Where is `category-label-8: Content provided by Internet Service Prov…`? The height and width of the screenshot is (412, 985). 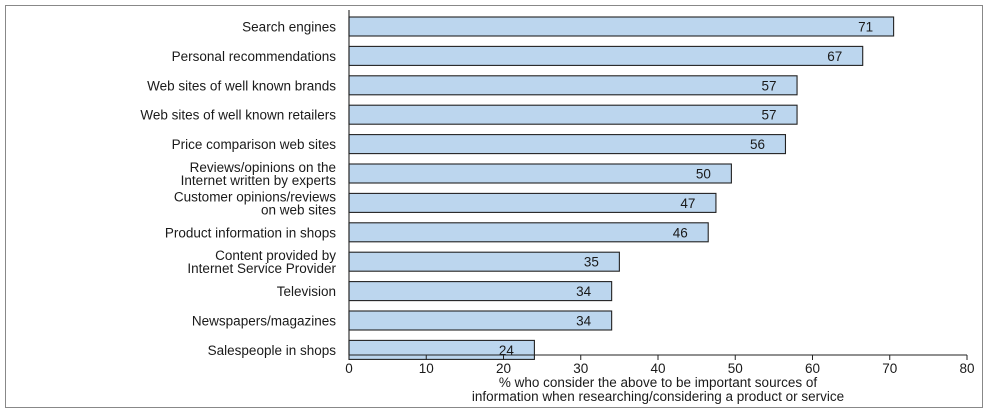
category-label-8: Content provided by Internet Service Prov… is located at coordinates (261, 262).